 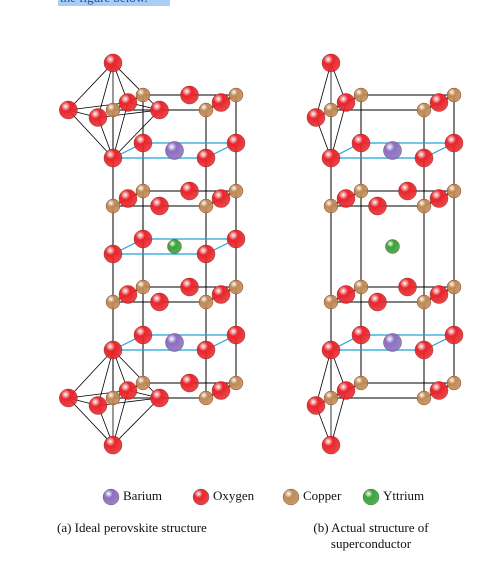 I want to click on legend-label: Barium, so click(x=142, y=495).